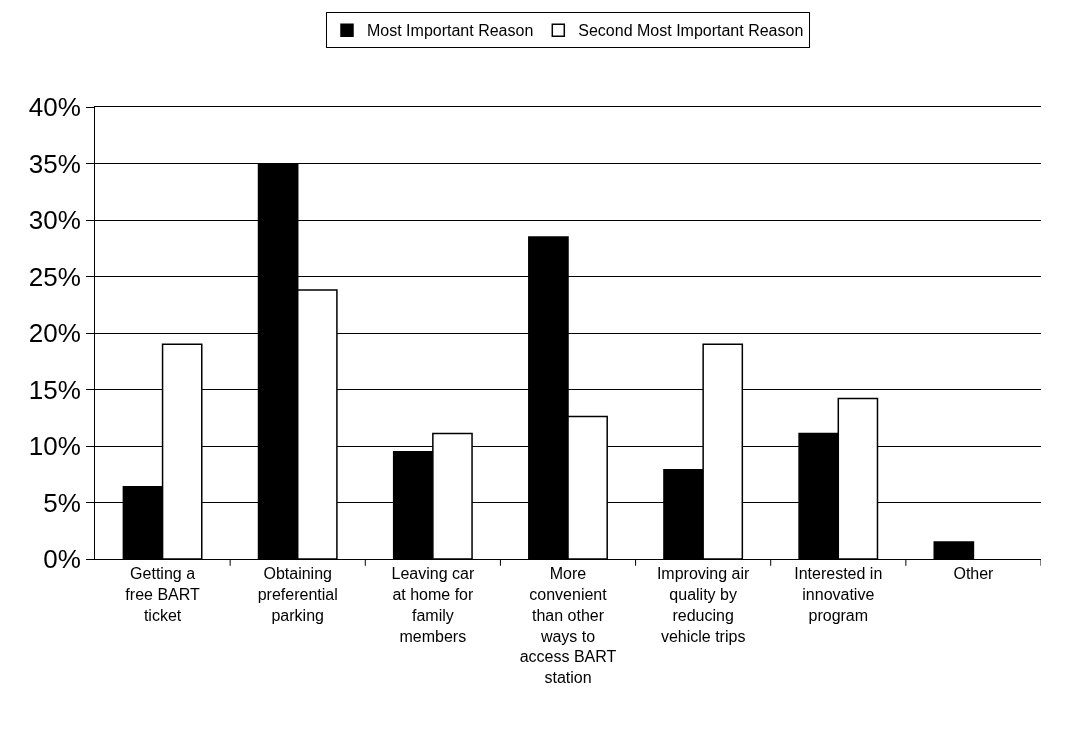 The height and width of the screenshot is (749, 1081). I want to click on legend-label: Most Important Reason, so click(450, 31).